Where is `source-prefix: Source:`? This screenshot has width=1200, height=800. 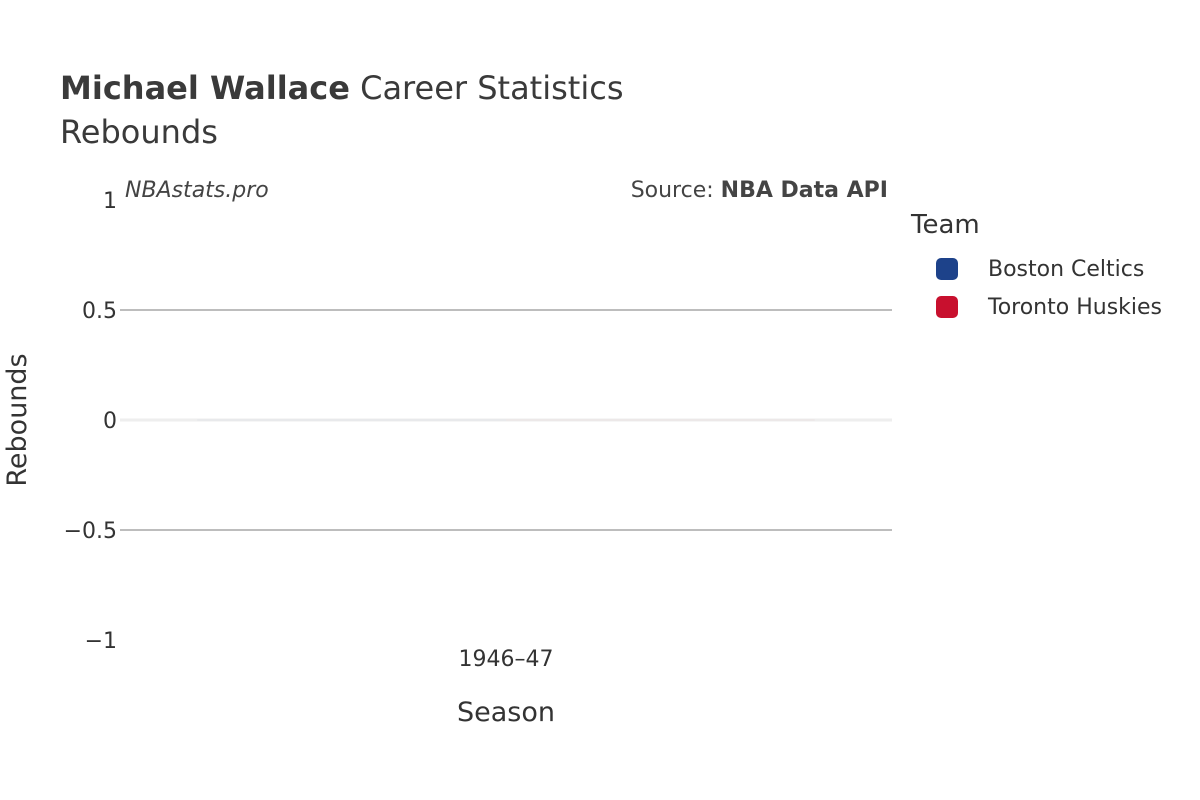
source-prefix: Source: is located at coordinates (675, 190).